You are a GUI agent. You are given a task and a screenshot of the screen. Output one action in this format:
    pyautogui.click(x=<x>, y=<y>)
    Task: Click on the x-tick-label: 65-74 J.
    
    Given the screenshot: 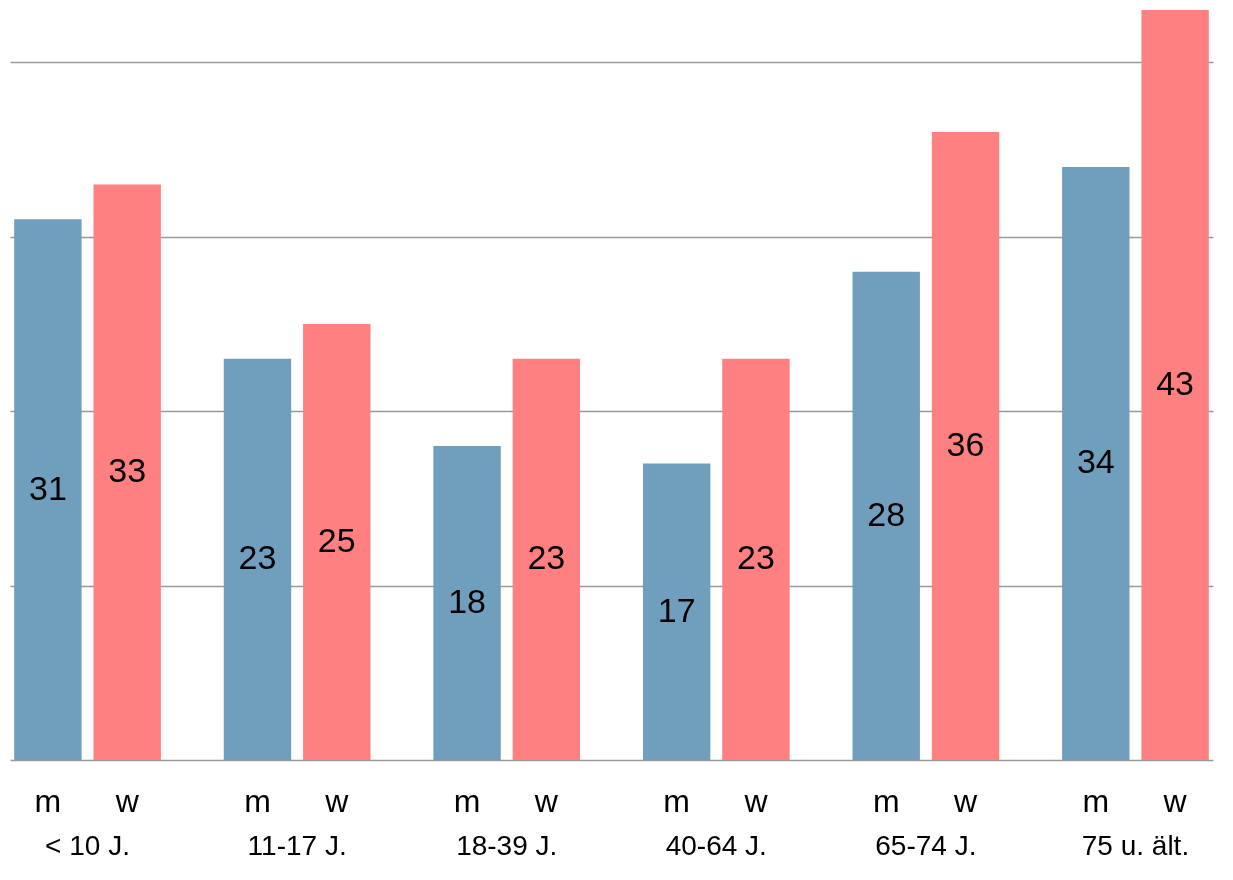 What is the action you would take?
    pyautogui.click(x=926, y=845)
    